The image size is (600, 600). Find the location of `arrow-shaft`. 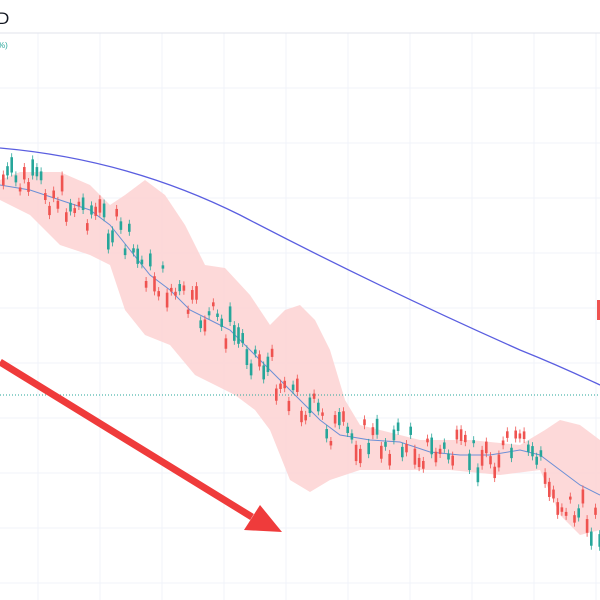

arrow-shaft is located at coordinates (127, 439).